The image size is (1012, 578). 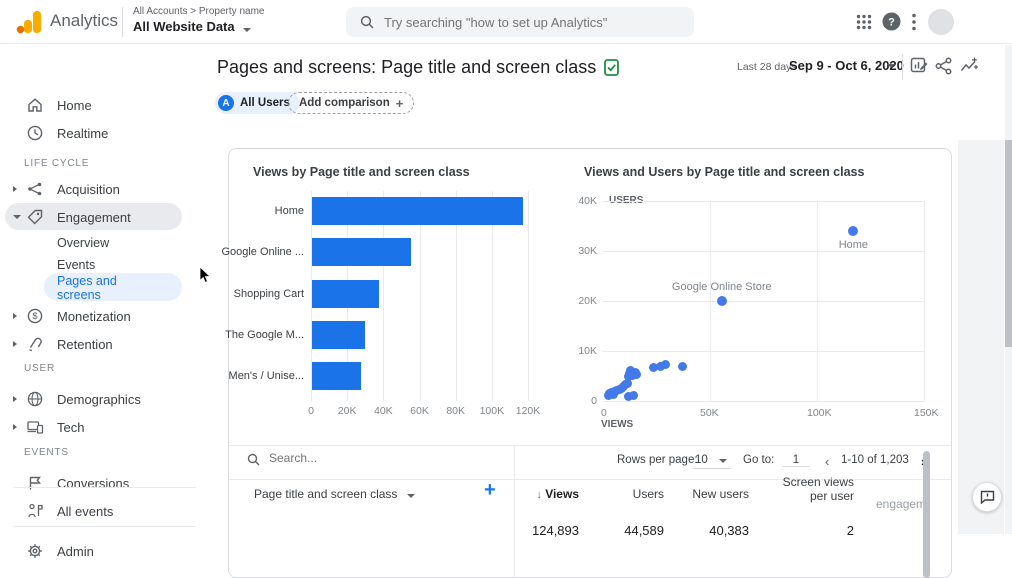 I want to click on avatar, so click(x=941, y=22).